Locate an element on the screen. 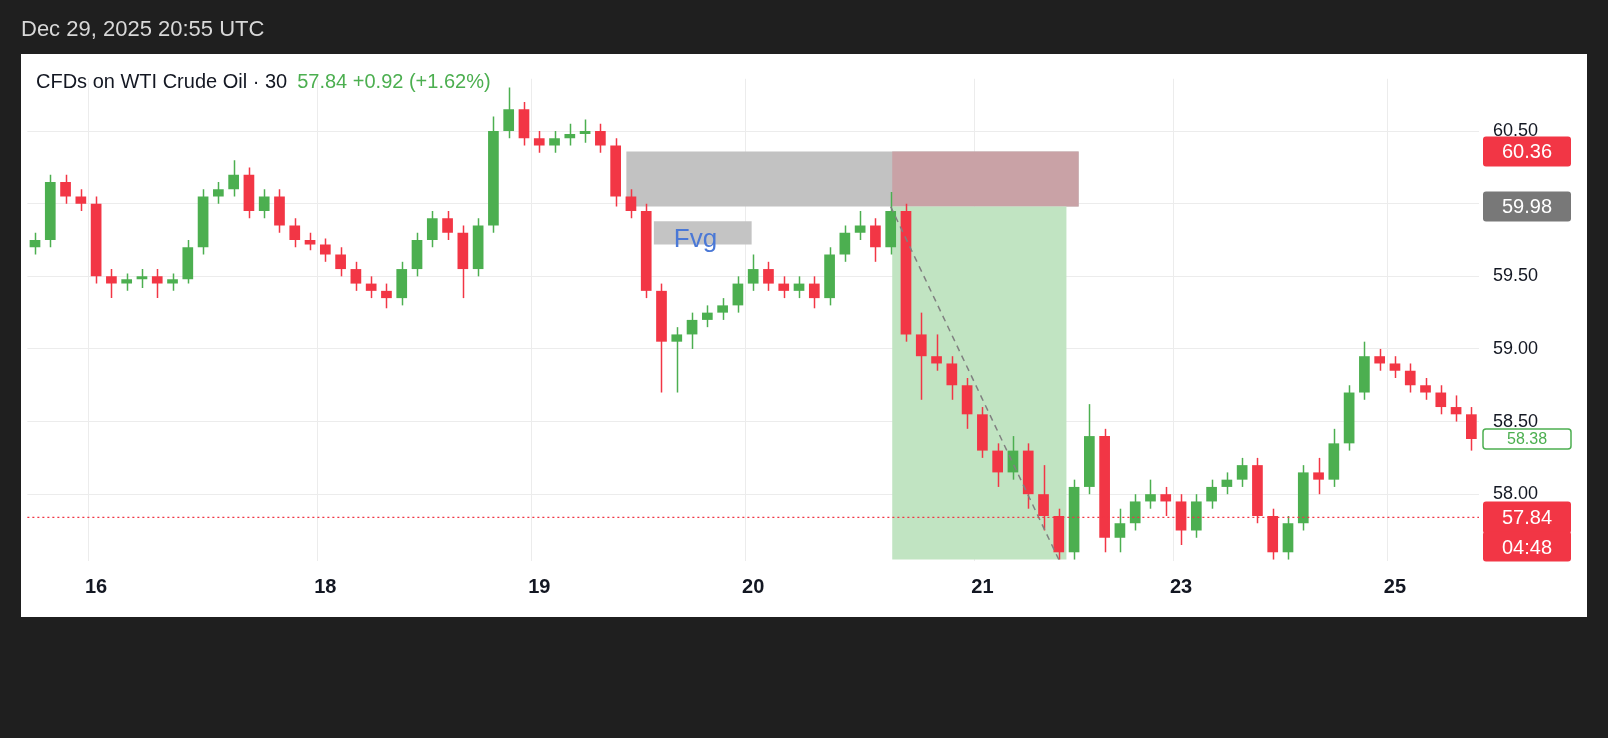 The height and width of the screenshot is (738, 1608). text: Dec 29, 2025 20:55 UTC is located at coordinates (143, 29).